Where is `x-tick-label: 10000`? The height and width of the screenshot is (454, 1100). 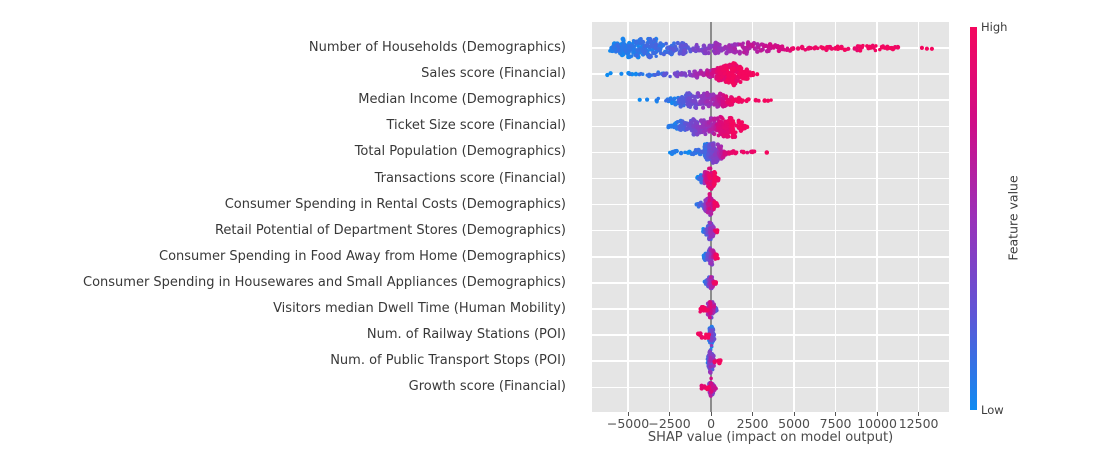 x-tick-label: 10000 is located at coordinates (877, 423).